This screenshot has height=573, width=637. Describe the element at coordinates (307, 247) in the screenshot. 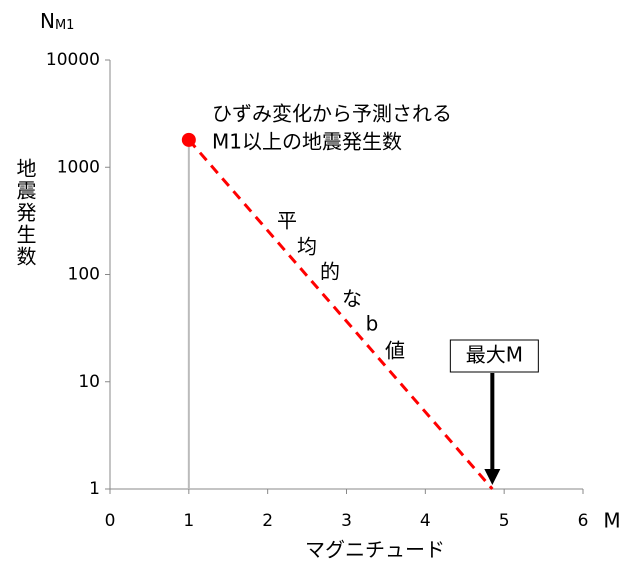

I see `line-label: 均` at that location.